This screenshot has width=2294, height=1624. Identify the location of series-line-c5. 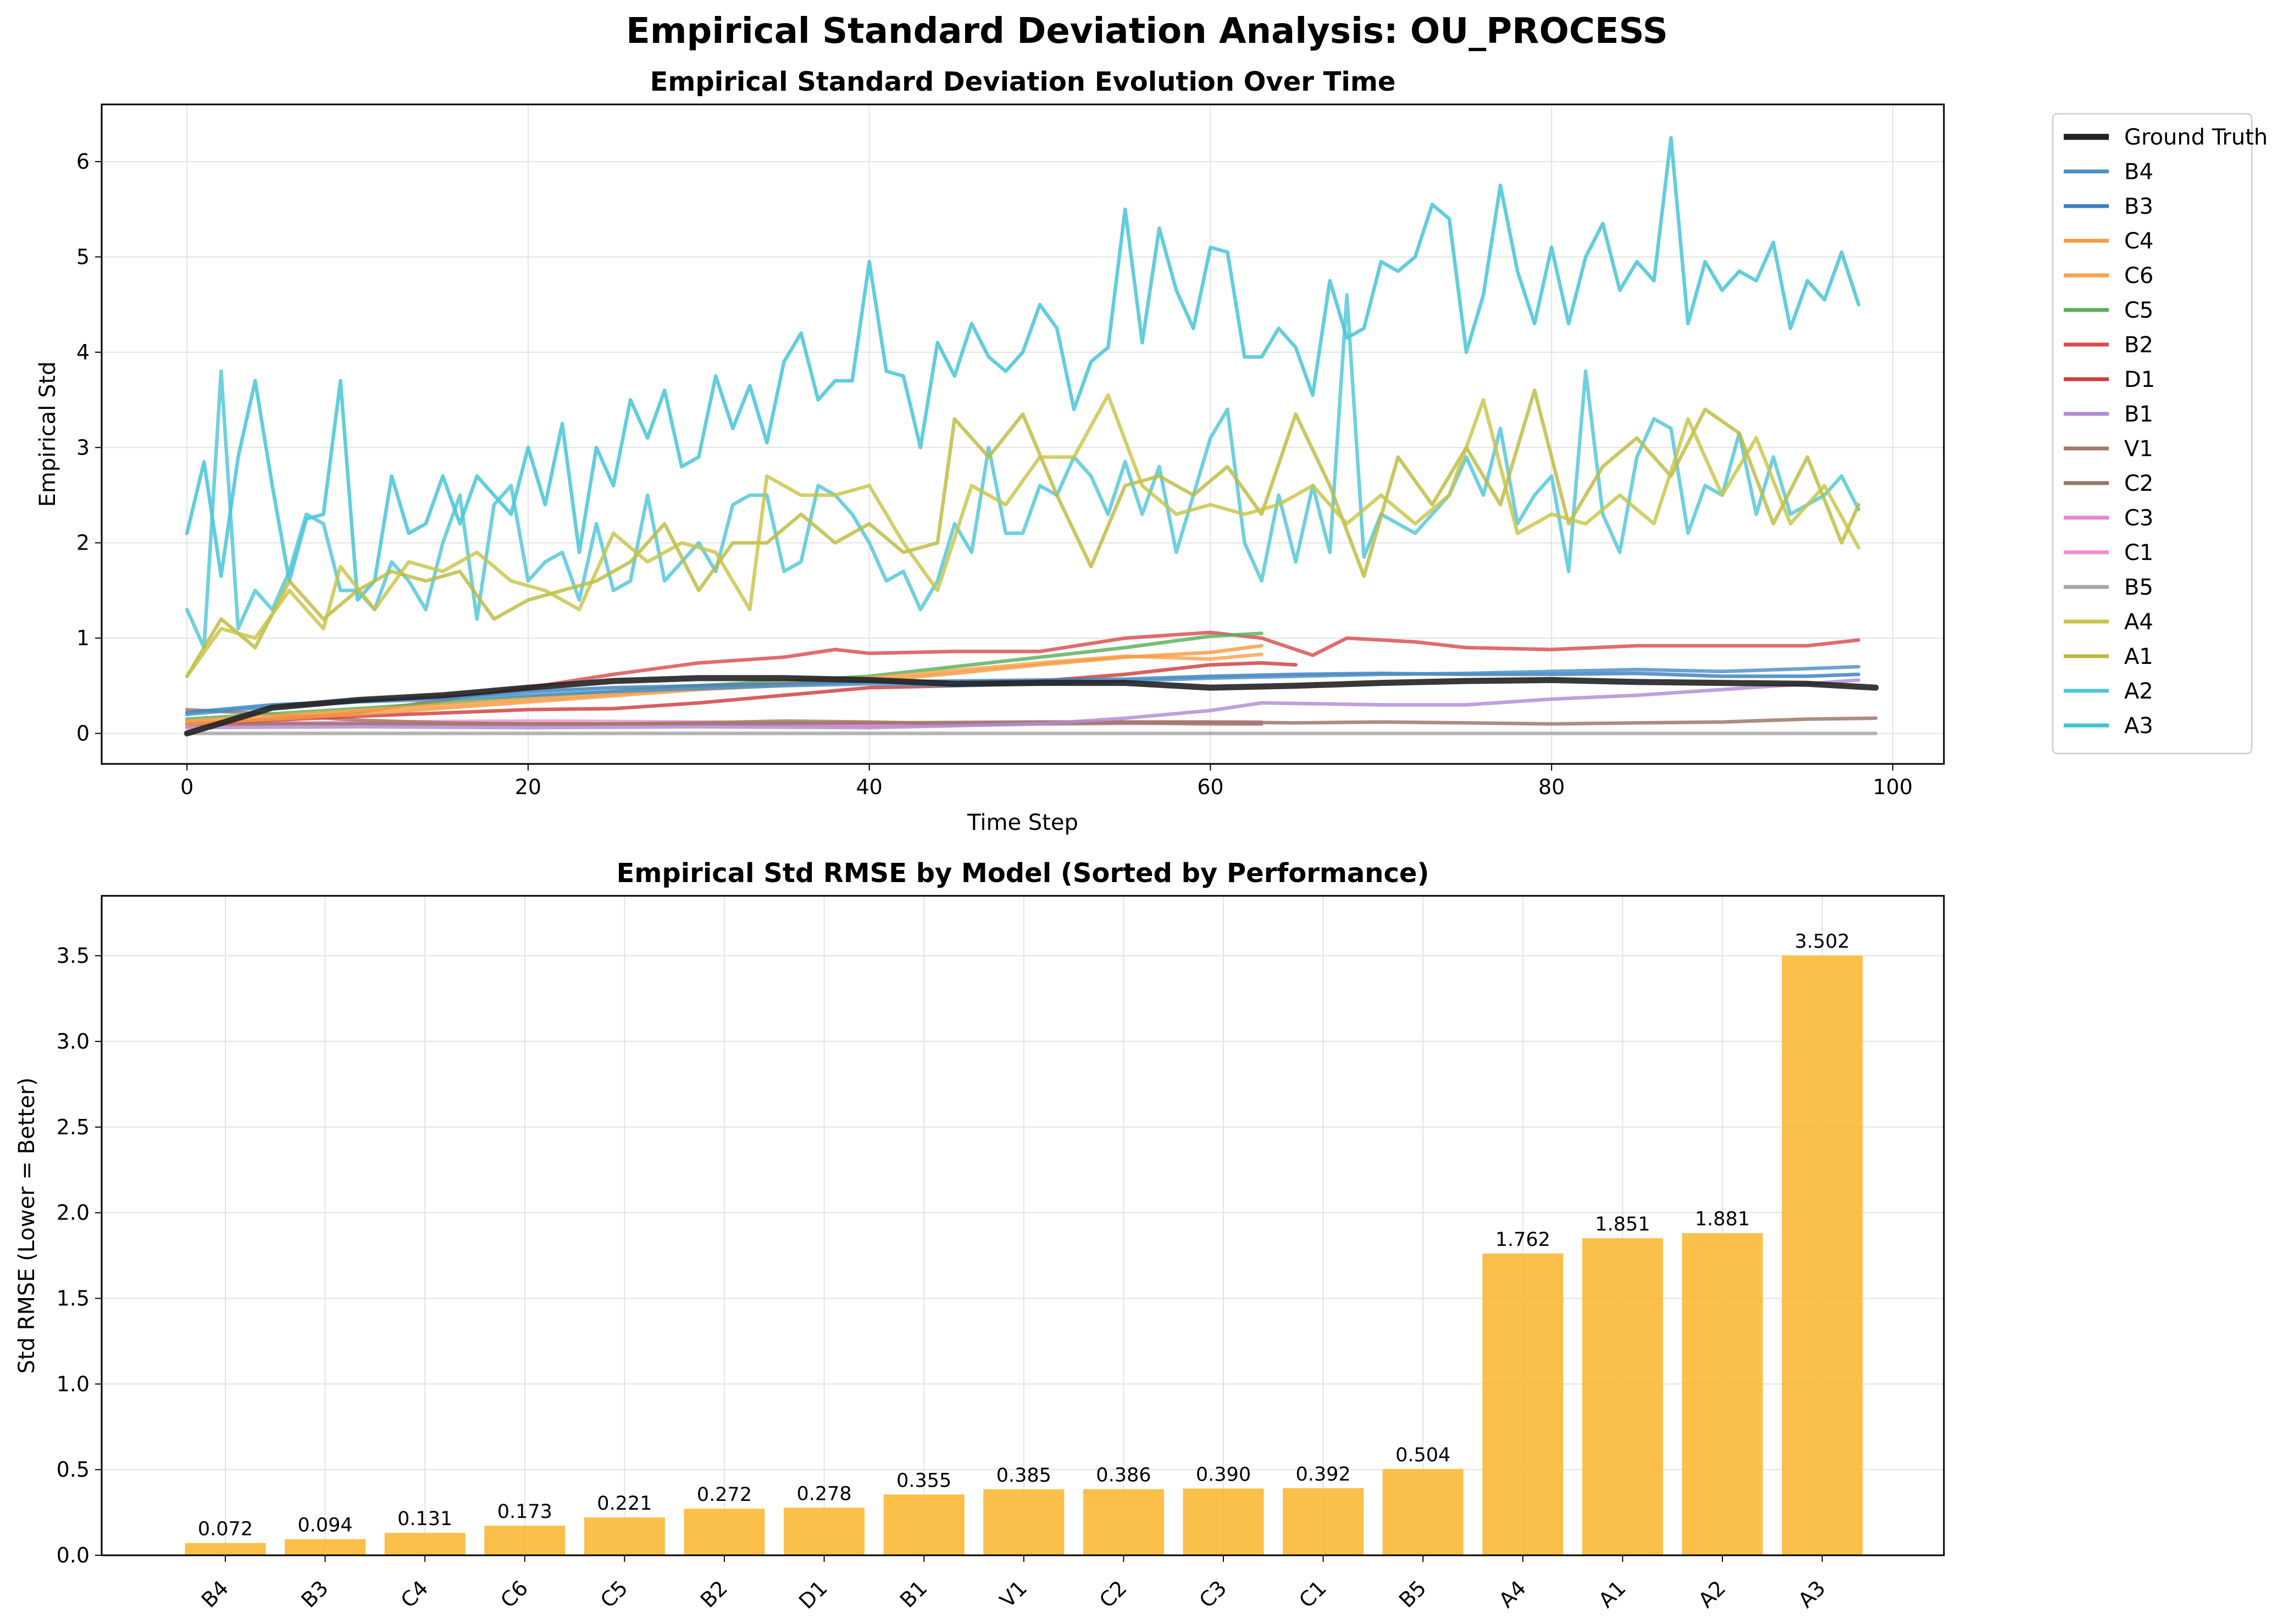
(724, 676).